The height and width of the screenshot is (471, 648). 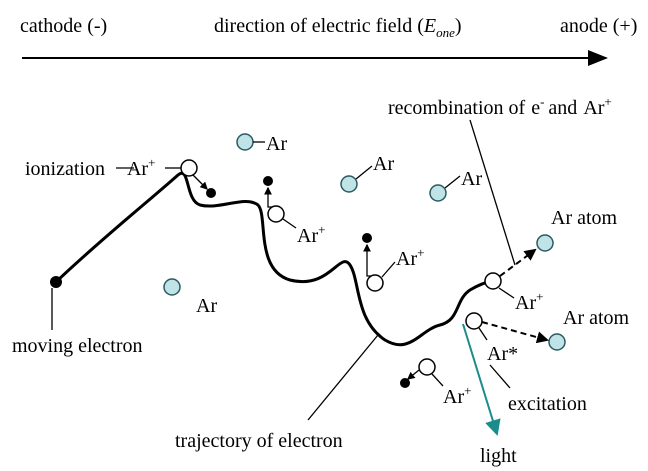 I want to click on recombination-arrow, so click(x=518, y=262).